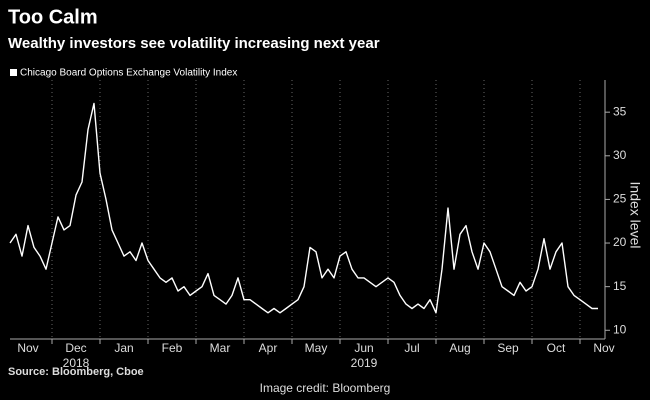  What do you see at coordinates (13, 72) in the screenshot?
I see `legend-swatch` at bounding box center [13, 72].